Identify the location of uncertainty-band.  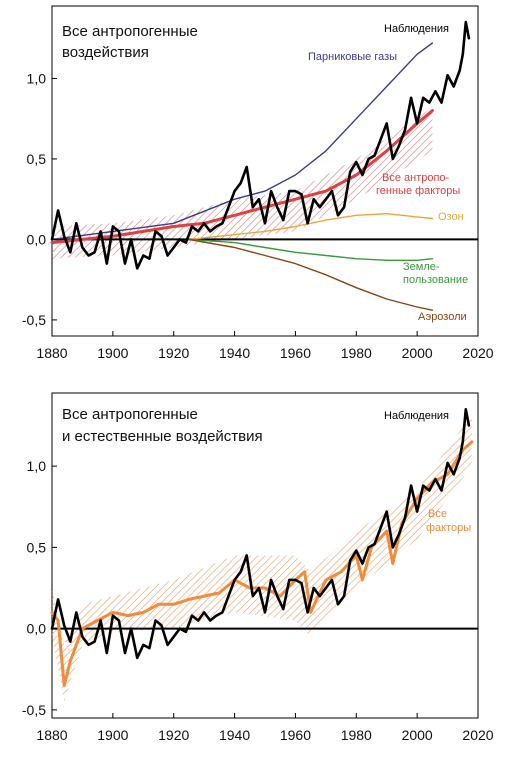
(242, 183).